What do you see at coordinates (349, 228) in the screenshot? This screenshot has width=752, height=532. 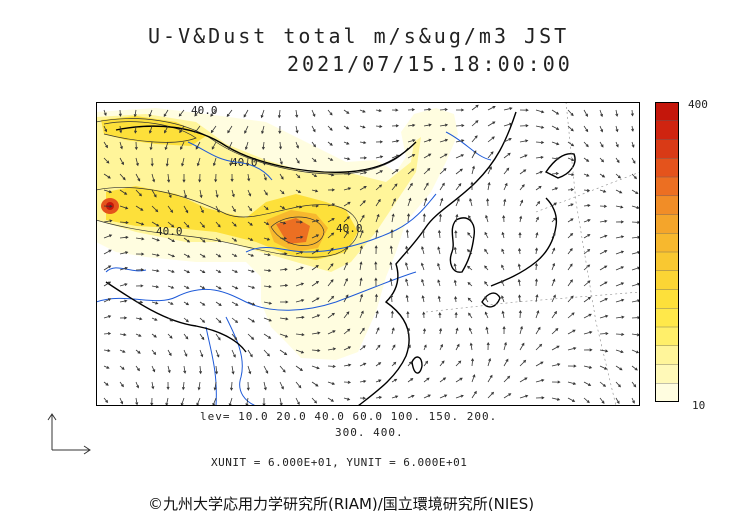 I see `contour-label: 40.0` at bounding box center [349, 228].